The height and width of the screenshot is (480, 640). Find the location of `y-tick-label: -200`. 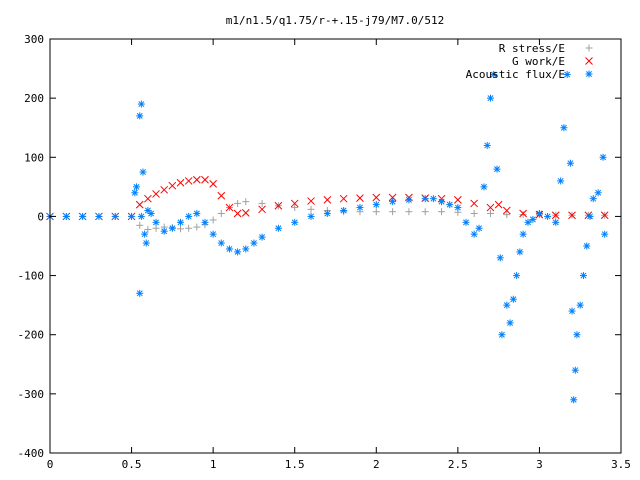

y-tick-label: -200 is located at coordinates (31, 335).